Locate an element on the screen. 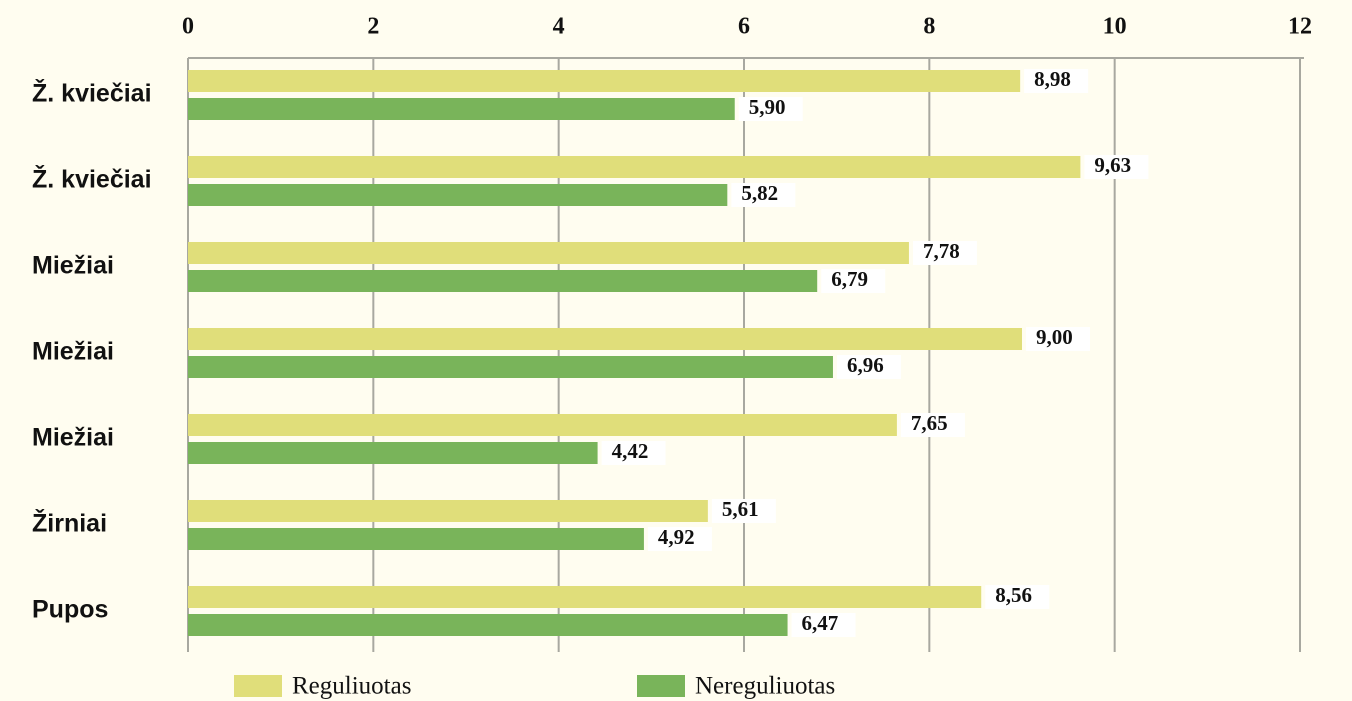 This screenshot has width=1352, height=701. category-label: Žirniai is located at coordinates (69, 523).